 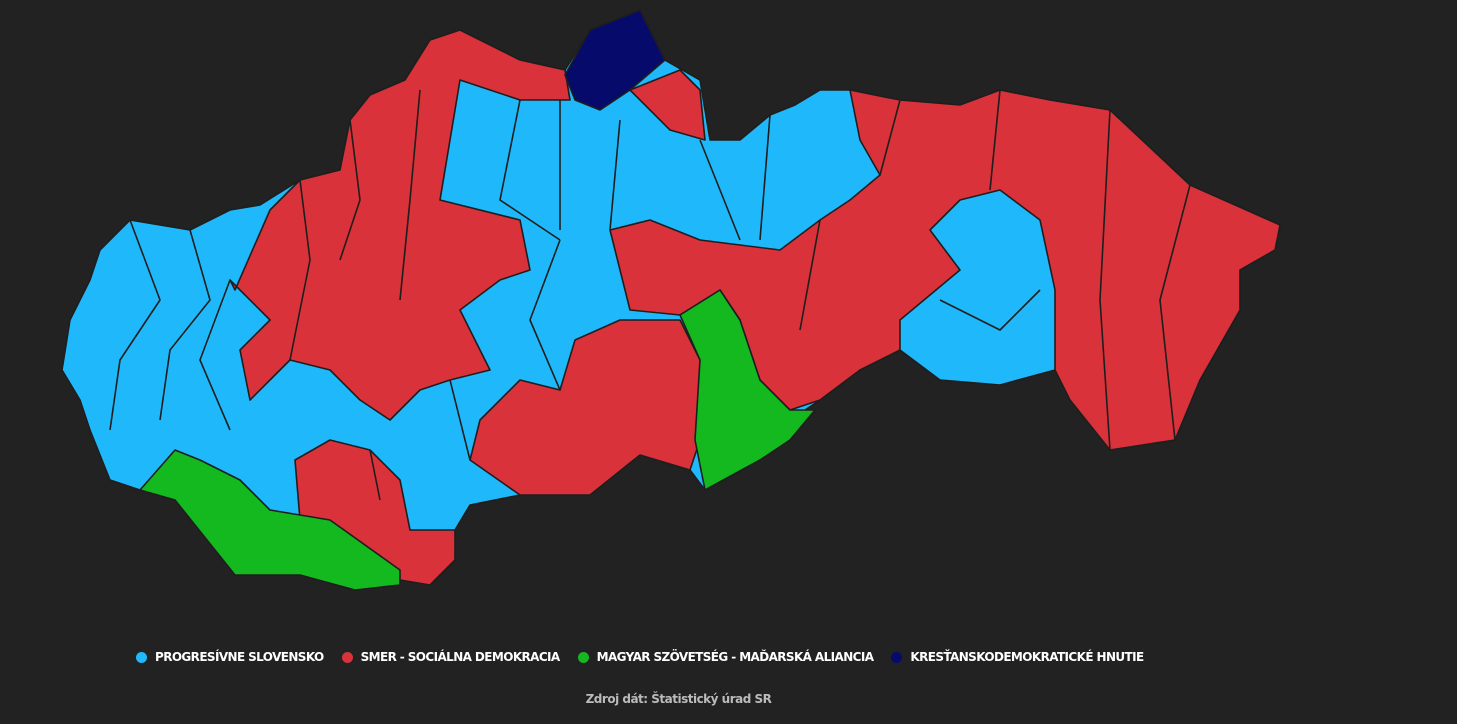 I want to click on legend-item-progresivne-slovensko: PROGRESÍVNE SLOVENSKO, so click(x=230, y=657).